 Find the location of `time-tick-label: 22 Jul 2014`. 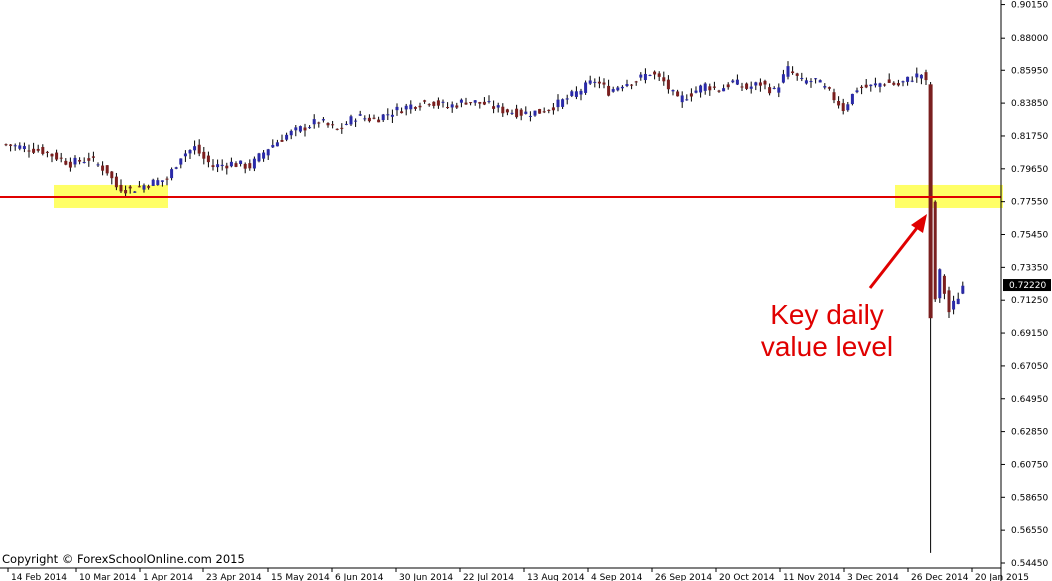

time-tick-label: 22 Jul 2014 is located at coordinates (488, 577).